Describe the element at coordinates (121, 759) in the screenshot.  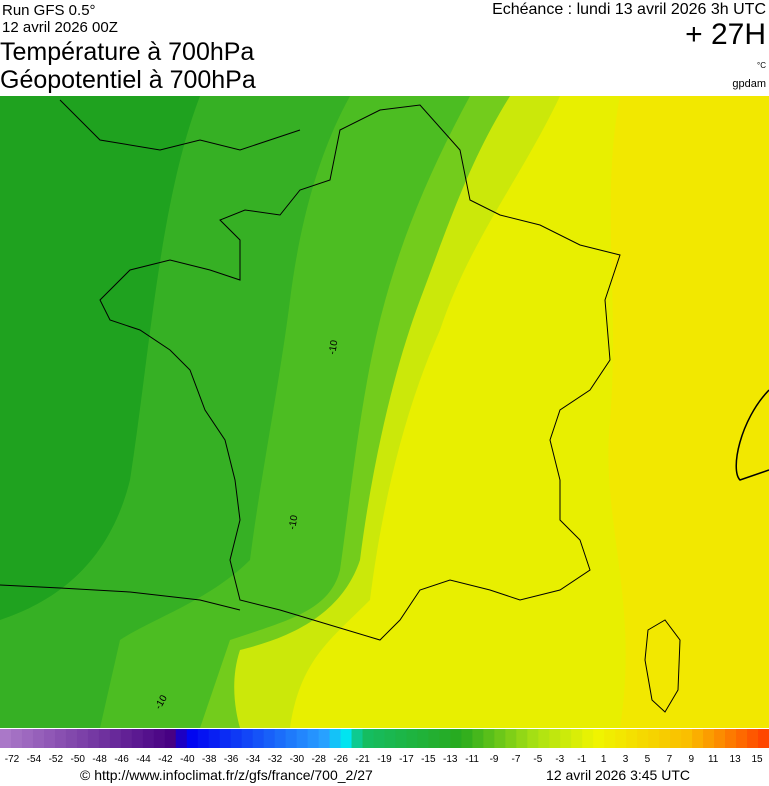
I see `color-bar-label: -46` at that location.